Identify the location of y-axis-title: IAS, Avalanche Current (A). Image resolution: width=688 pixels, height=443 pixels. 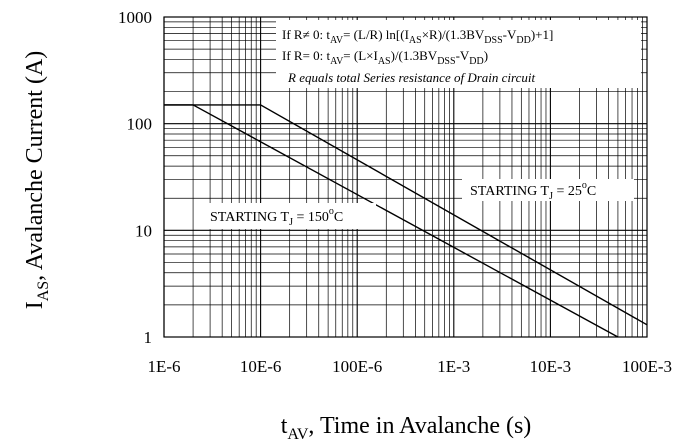
(37, 180).